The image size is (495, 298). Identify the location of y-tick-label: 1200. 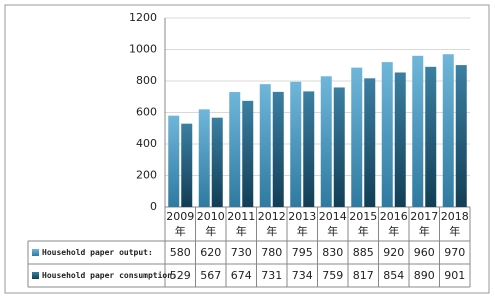
(143, 17).